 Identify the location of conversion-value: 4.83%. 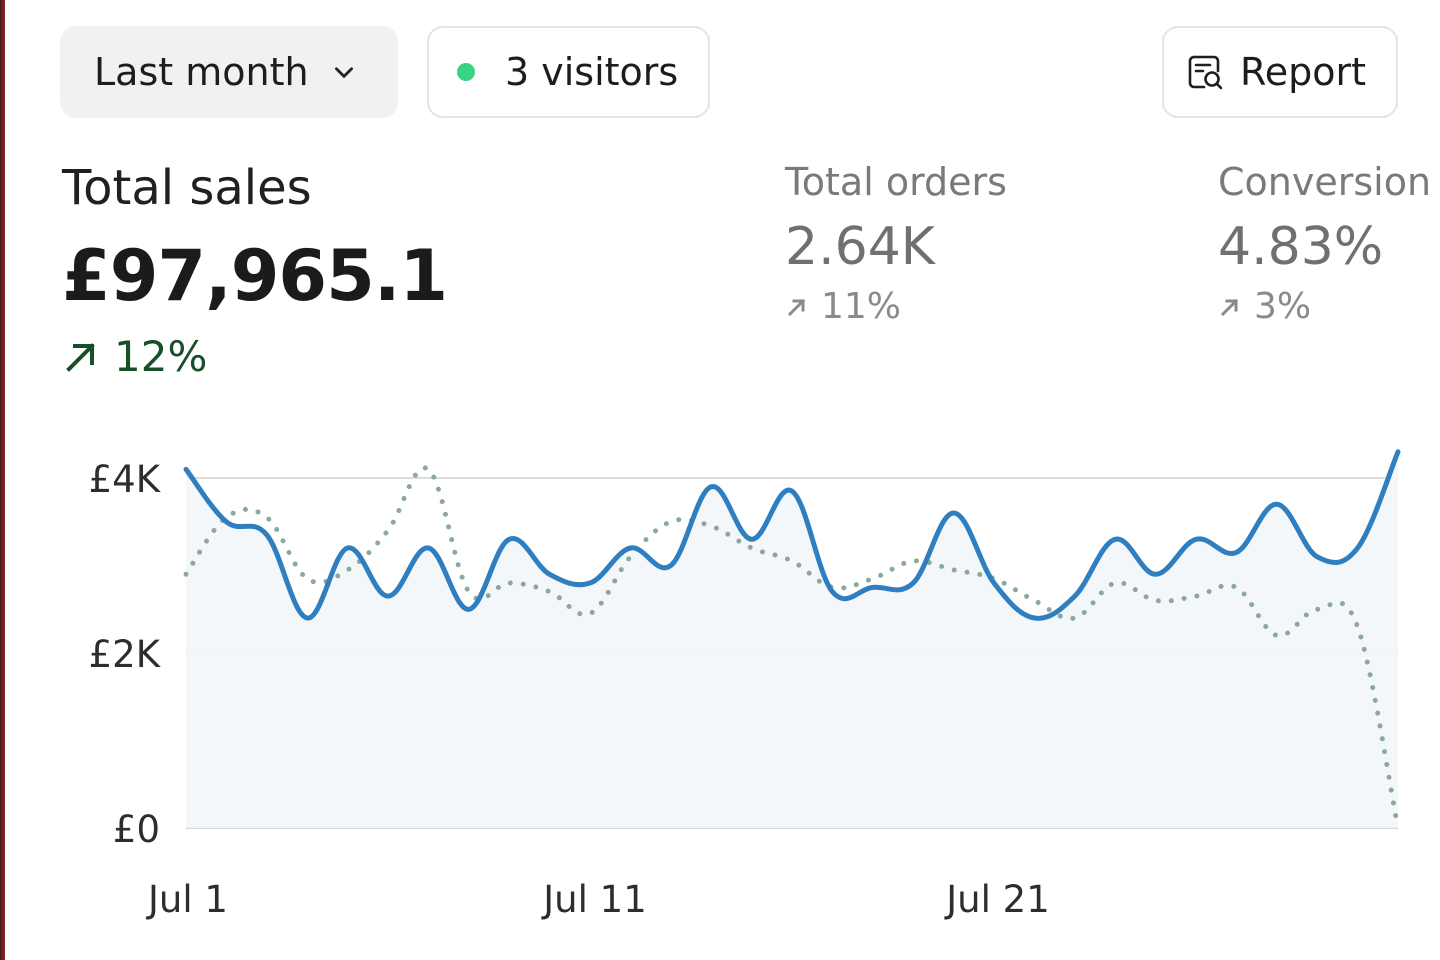
(1301, 247).